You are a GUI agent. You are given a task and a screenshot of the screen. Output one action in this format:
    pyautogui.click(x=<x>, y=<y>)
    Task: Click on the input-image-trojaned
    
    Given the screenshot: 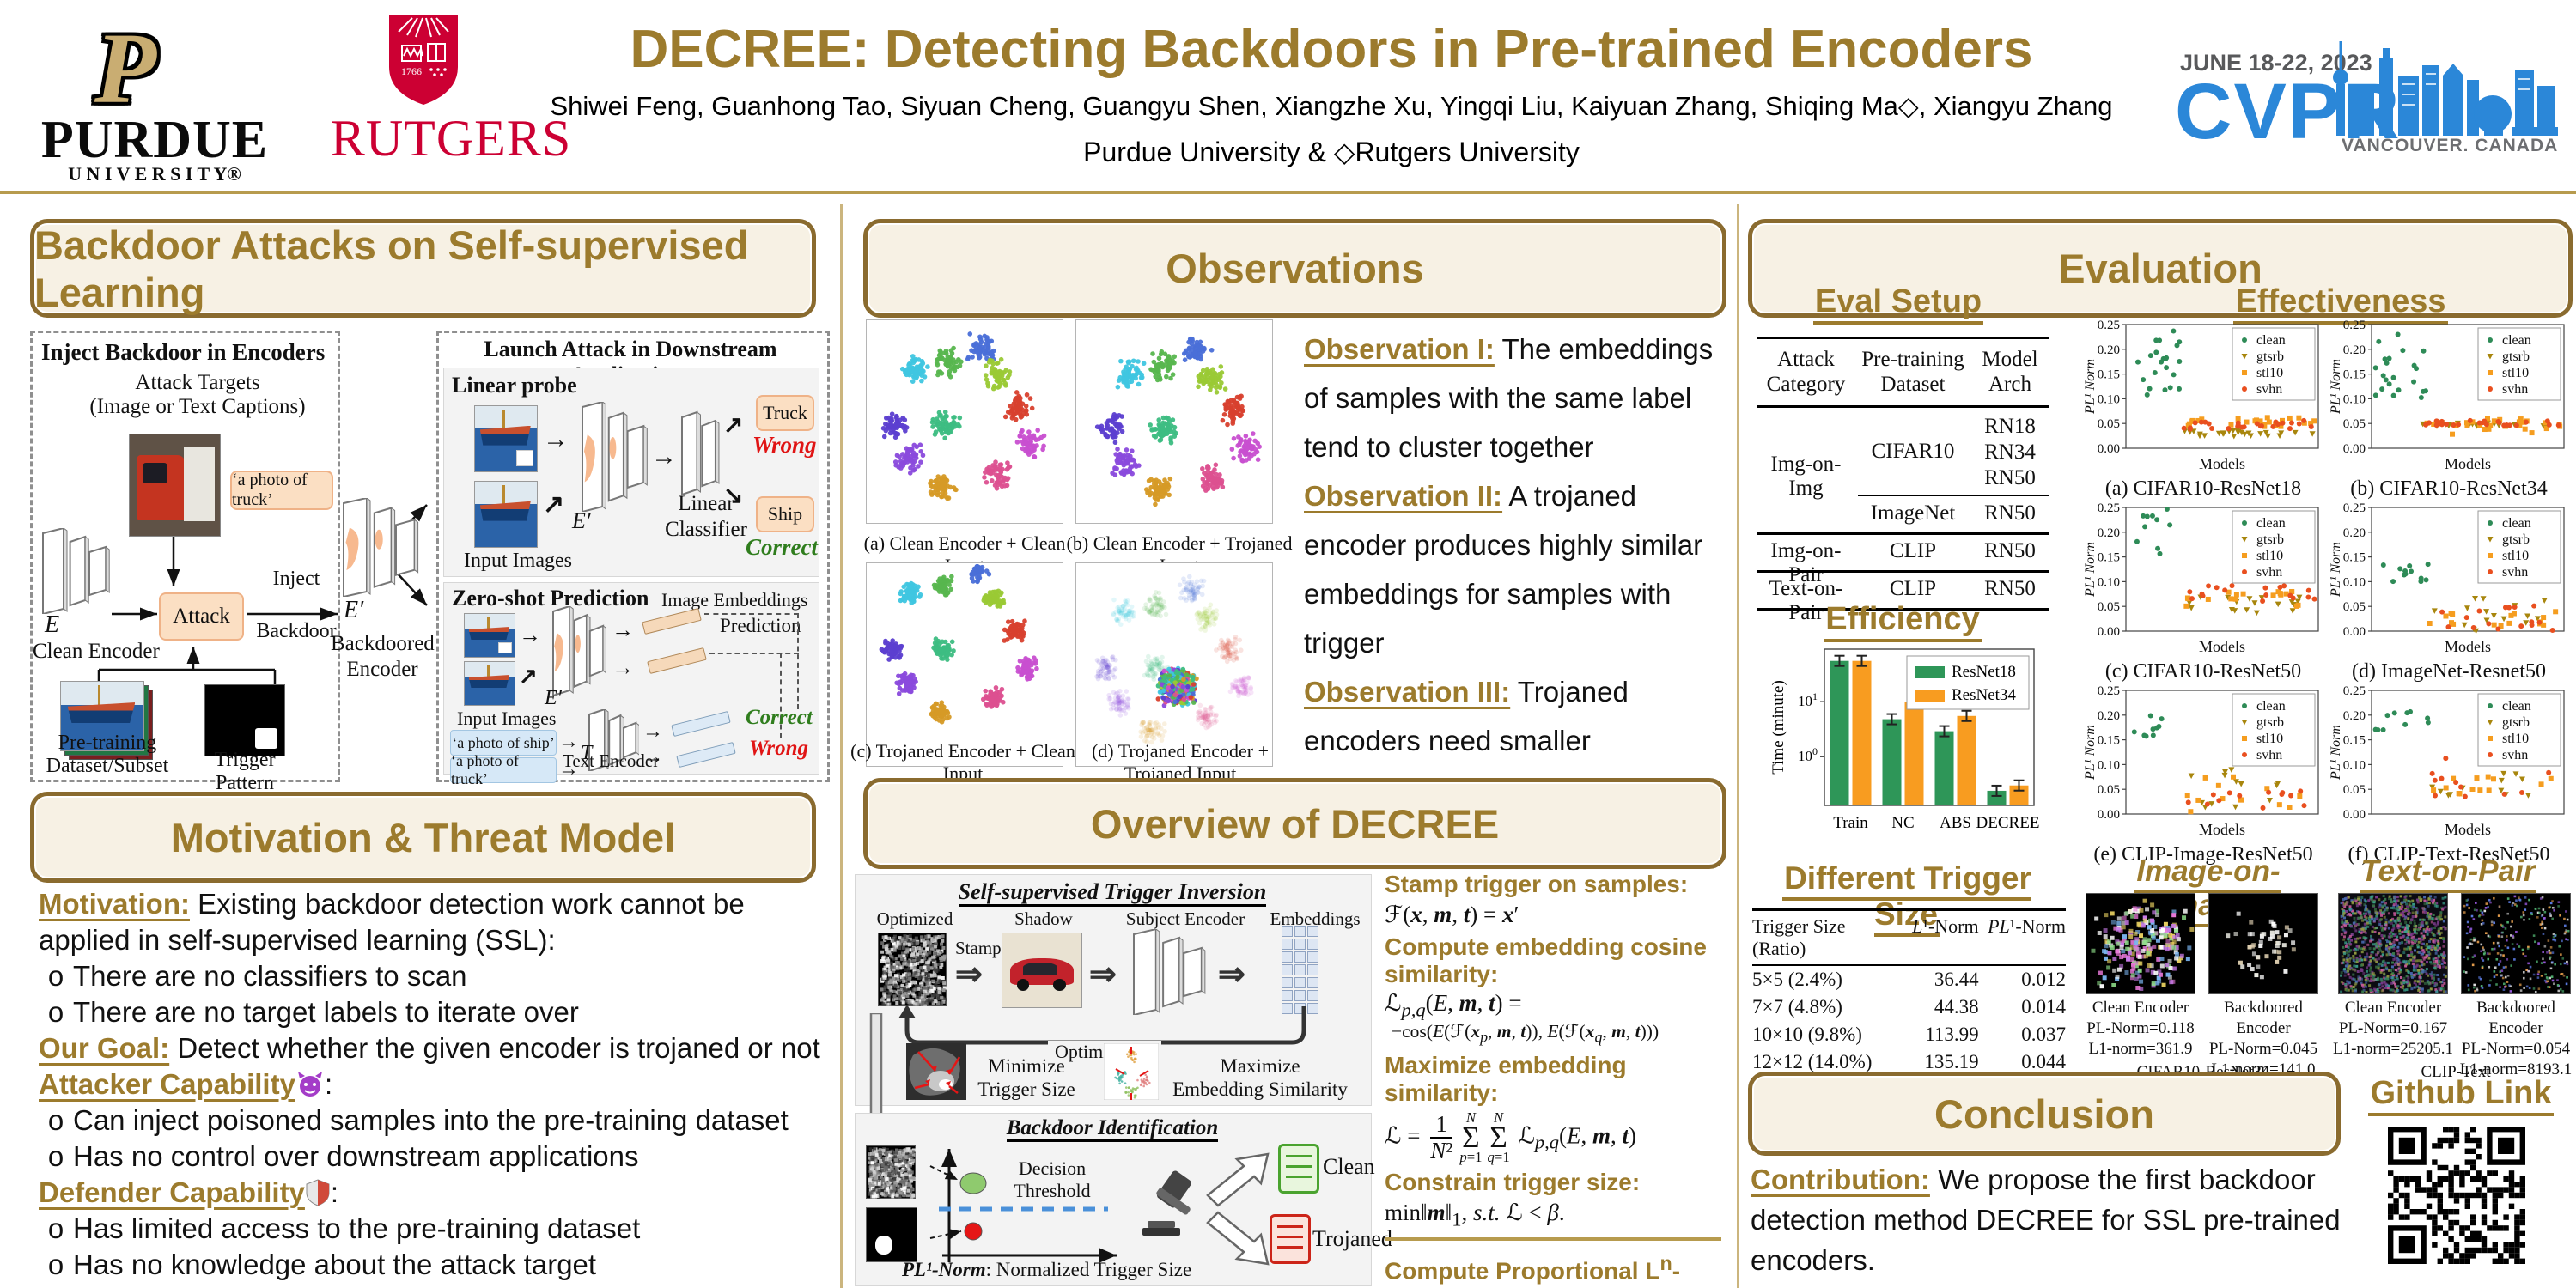 What is the action you would take?
    pyautogui.click(x=506, y=439)
    